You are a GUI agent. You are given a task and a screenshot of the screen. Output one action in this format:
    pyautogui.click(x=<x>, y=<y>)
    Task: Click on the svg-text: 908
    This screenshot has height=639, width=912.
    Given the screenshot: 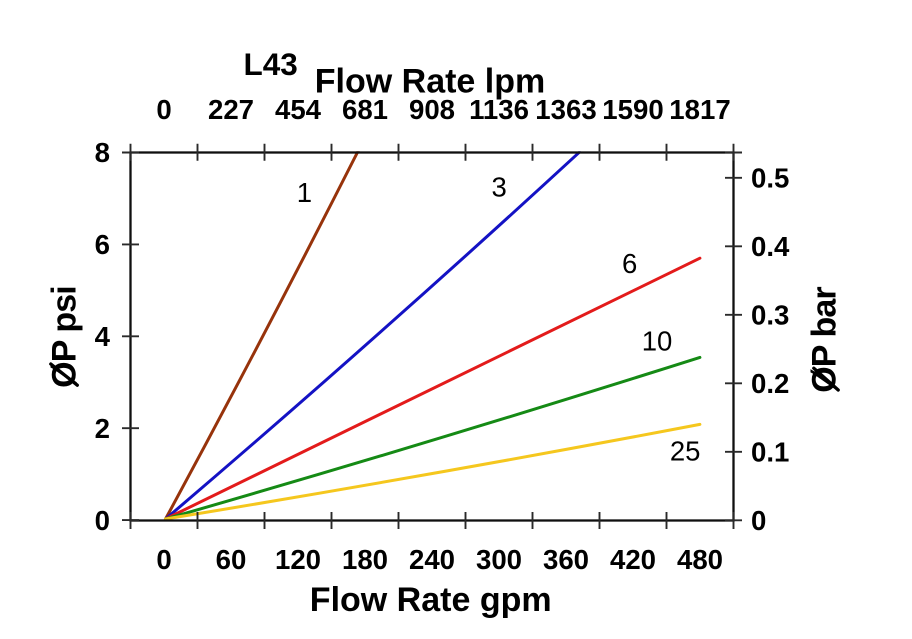 What is the action you would take?
    pyautogui.click(x=432, y=109)
    